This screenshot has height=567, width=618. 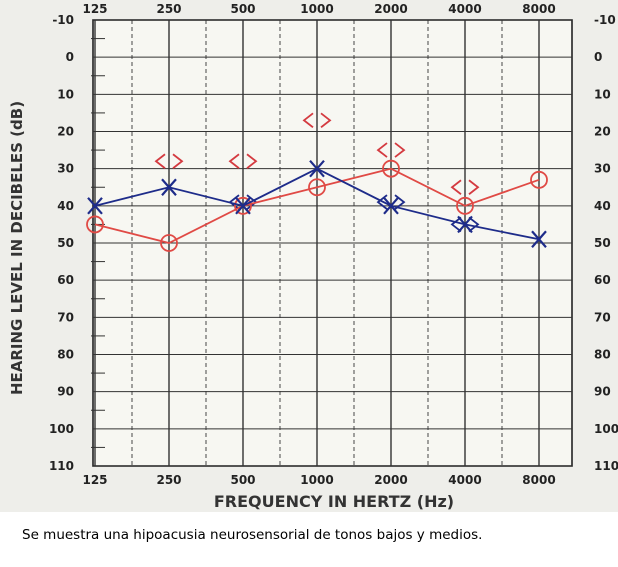 I want to click on y-tick-label-right: 40, so click(x=602, y=206).